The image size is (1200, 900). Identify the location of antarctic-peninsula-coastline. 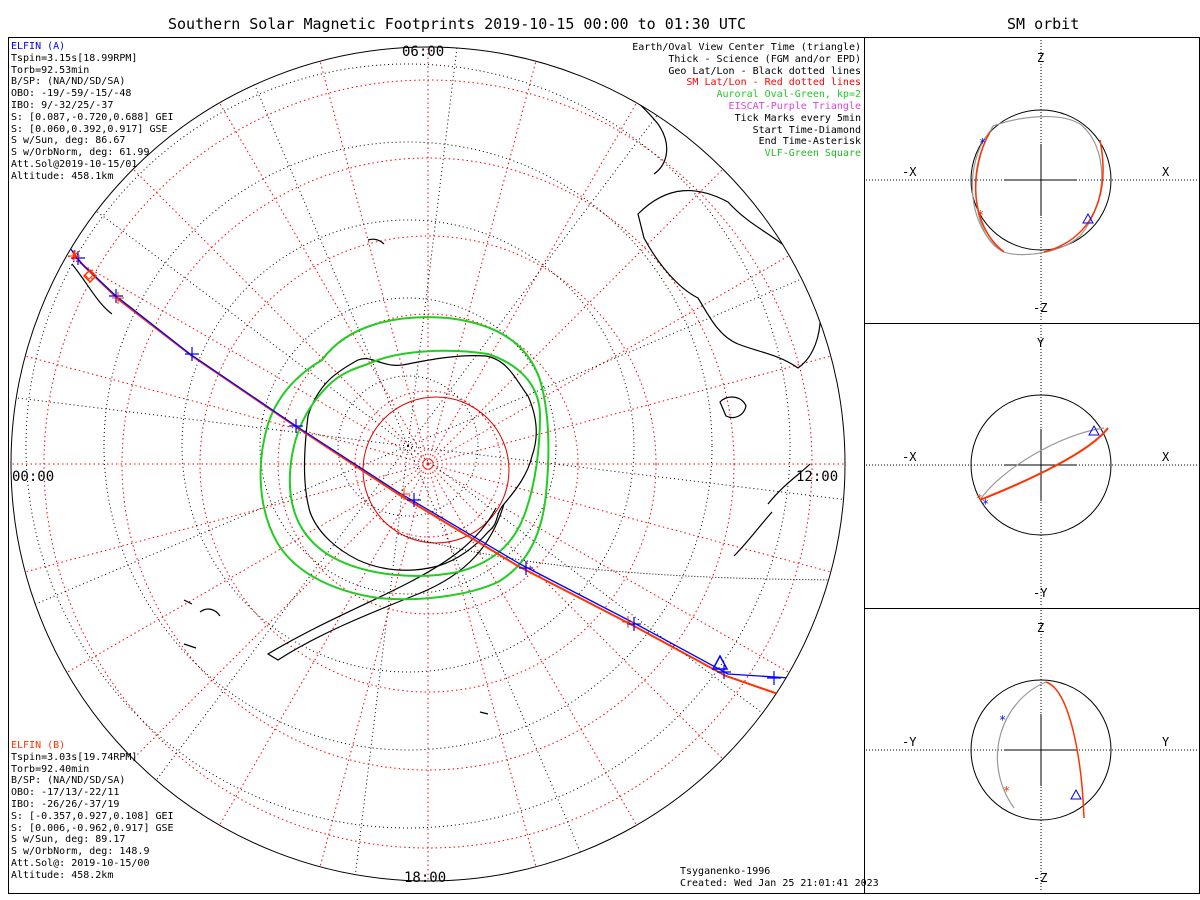
(385, 582).